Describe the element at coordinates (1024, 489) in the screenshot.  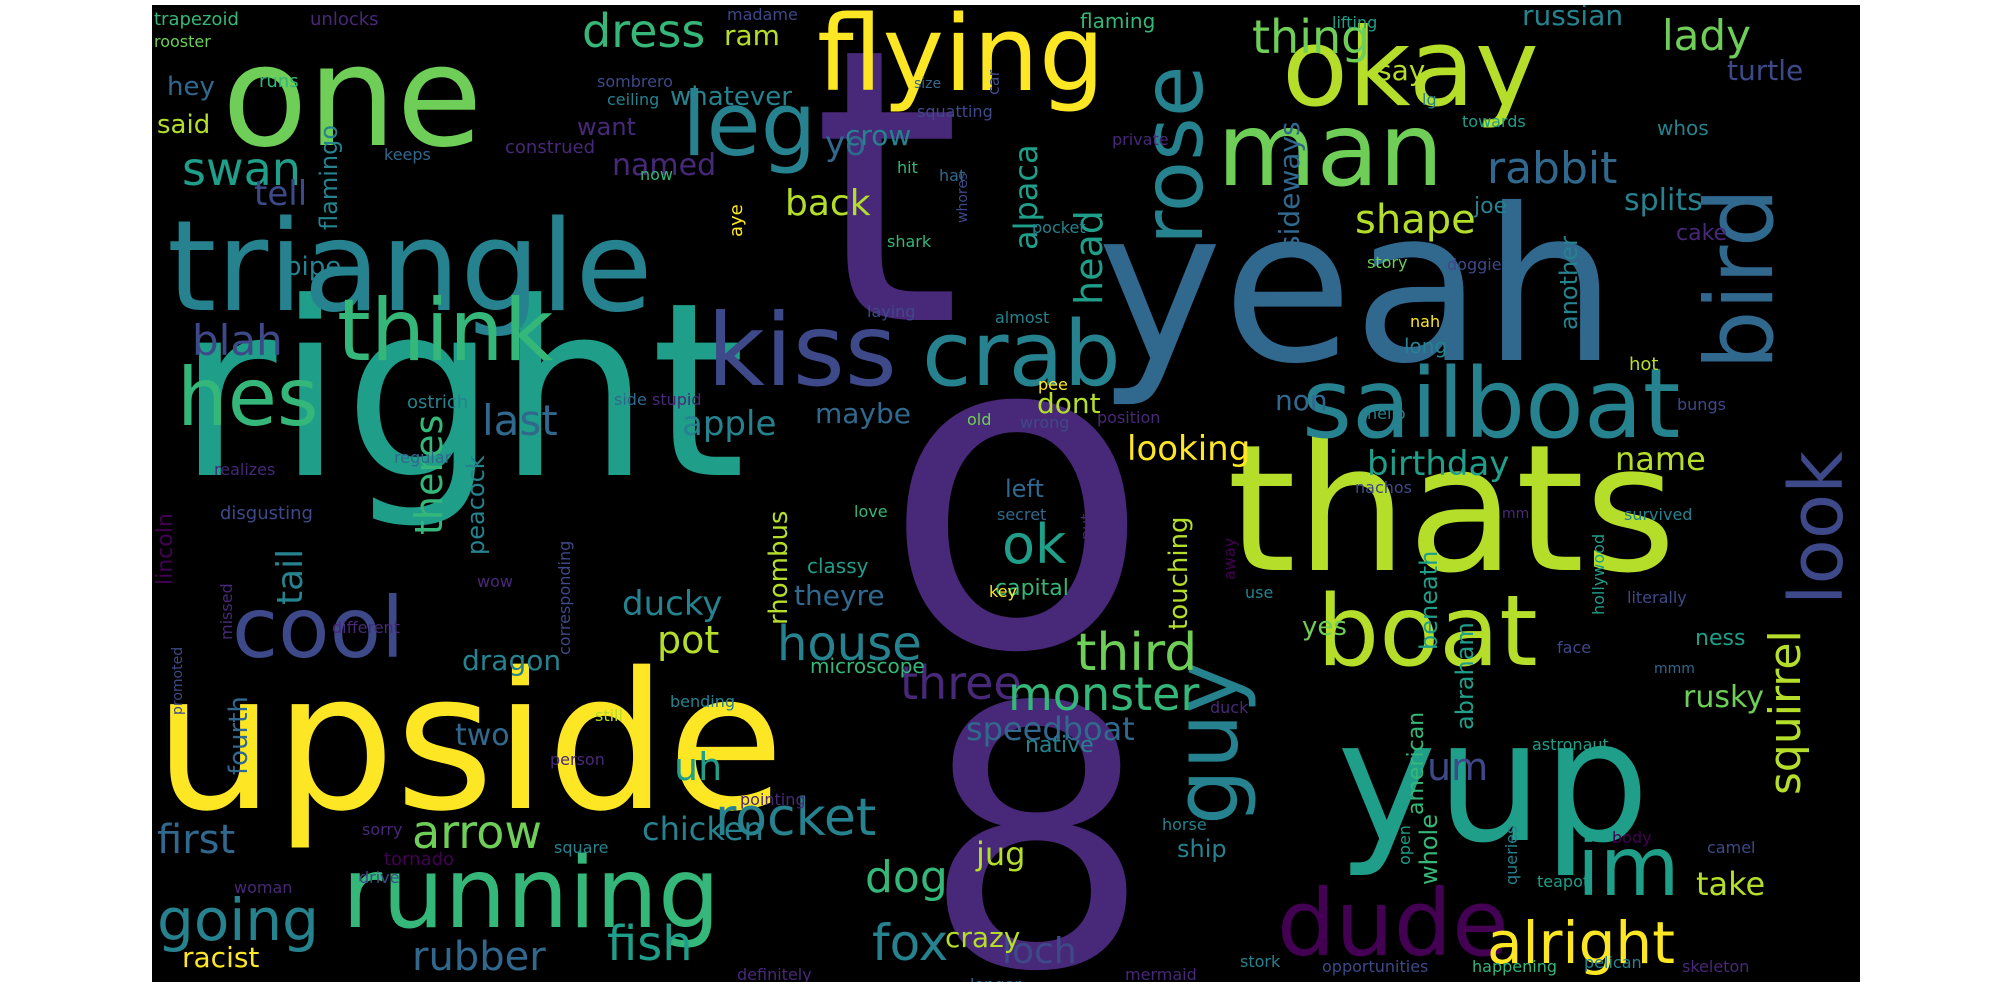
I see `word-left: left` at that location.